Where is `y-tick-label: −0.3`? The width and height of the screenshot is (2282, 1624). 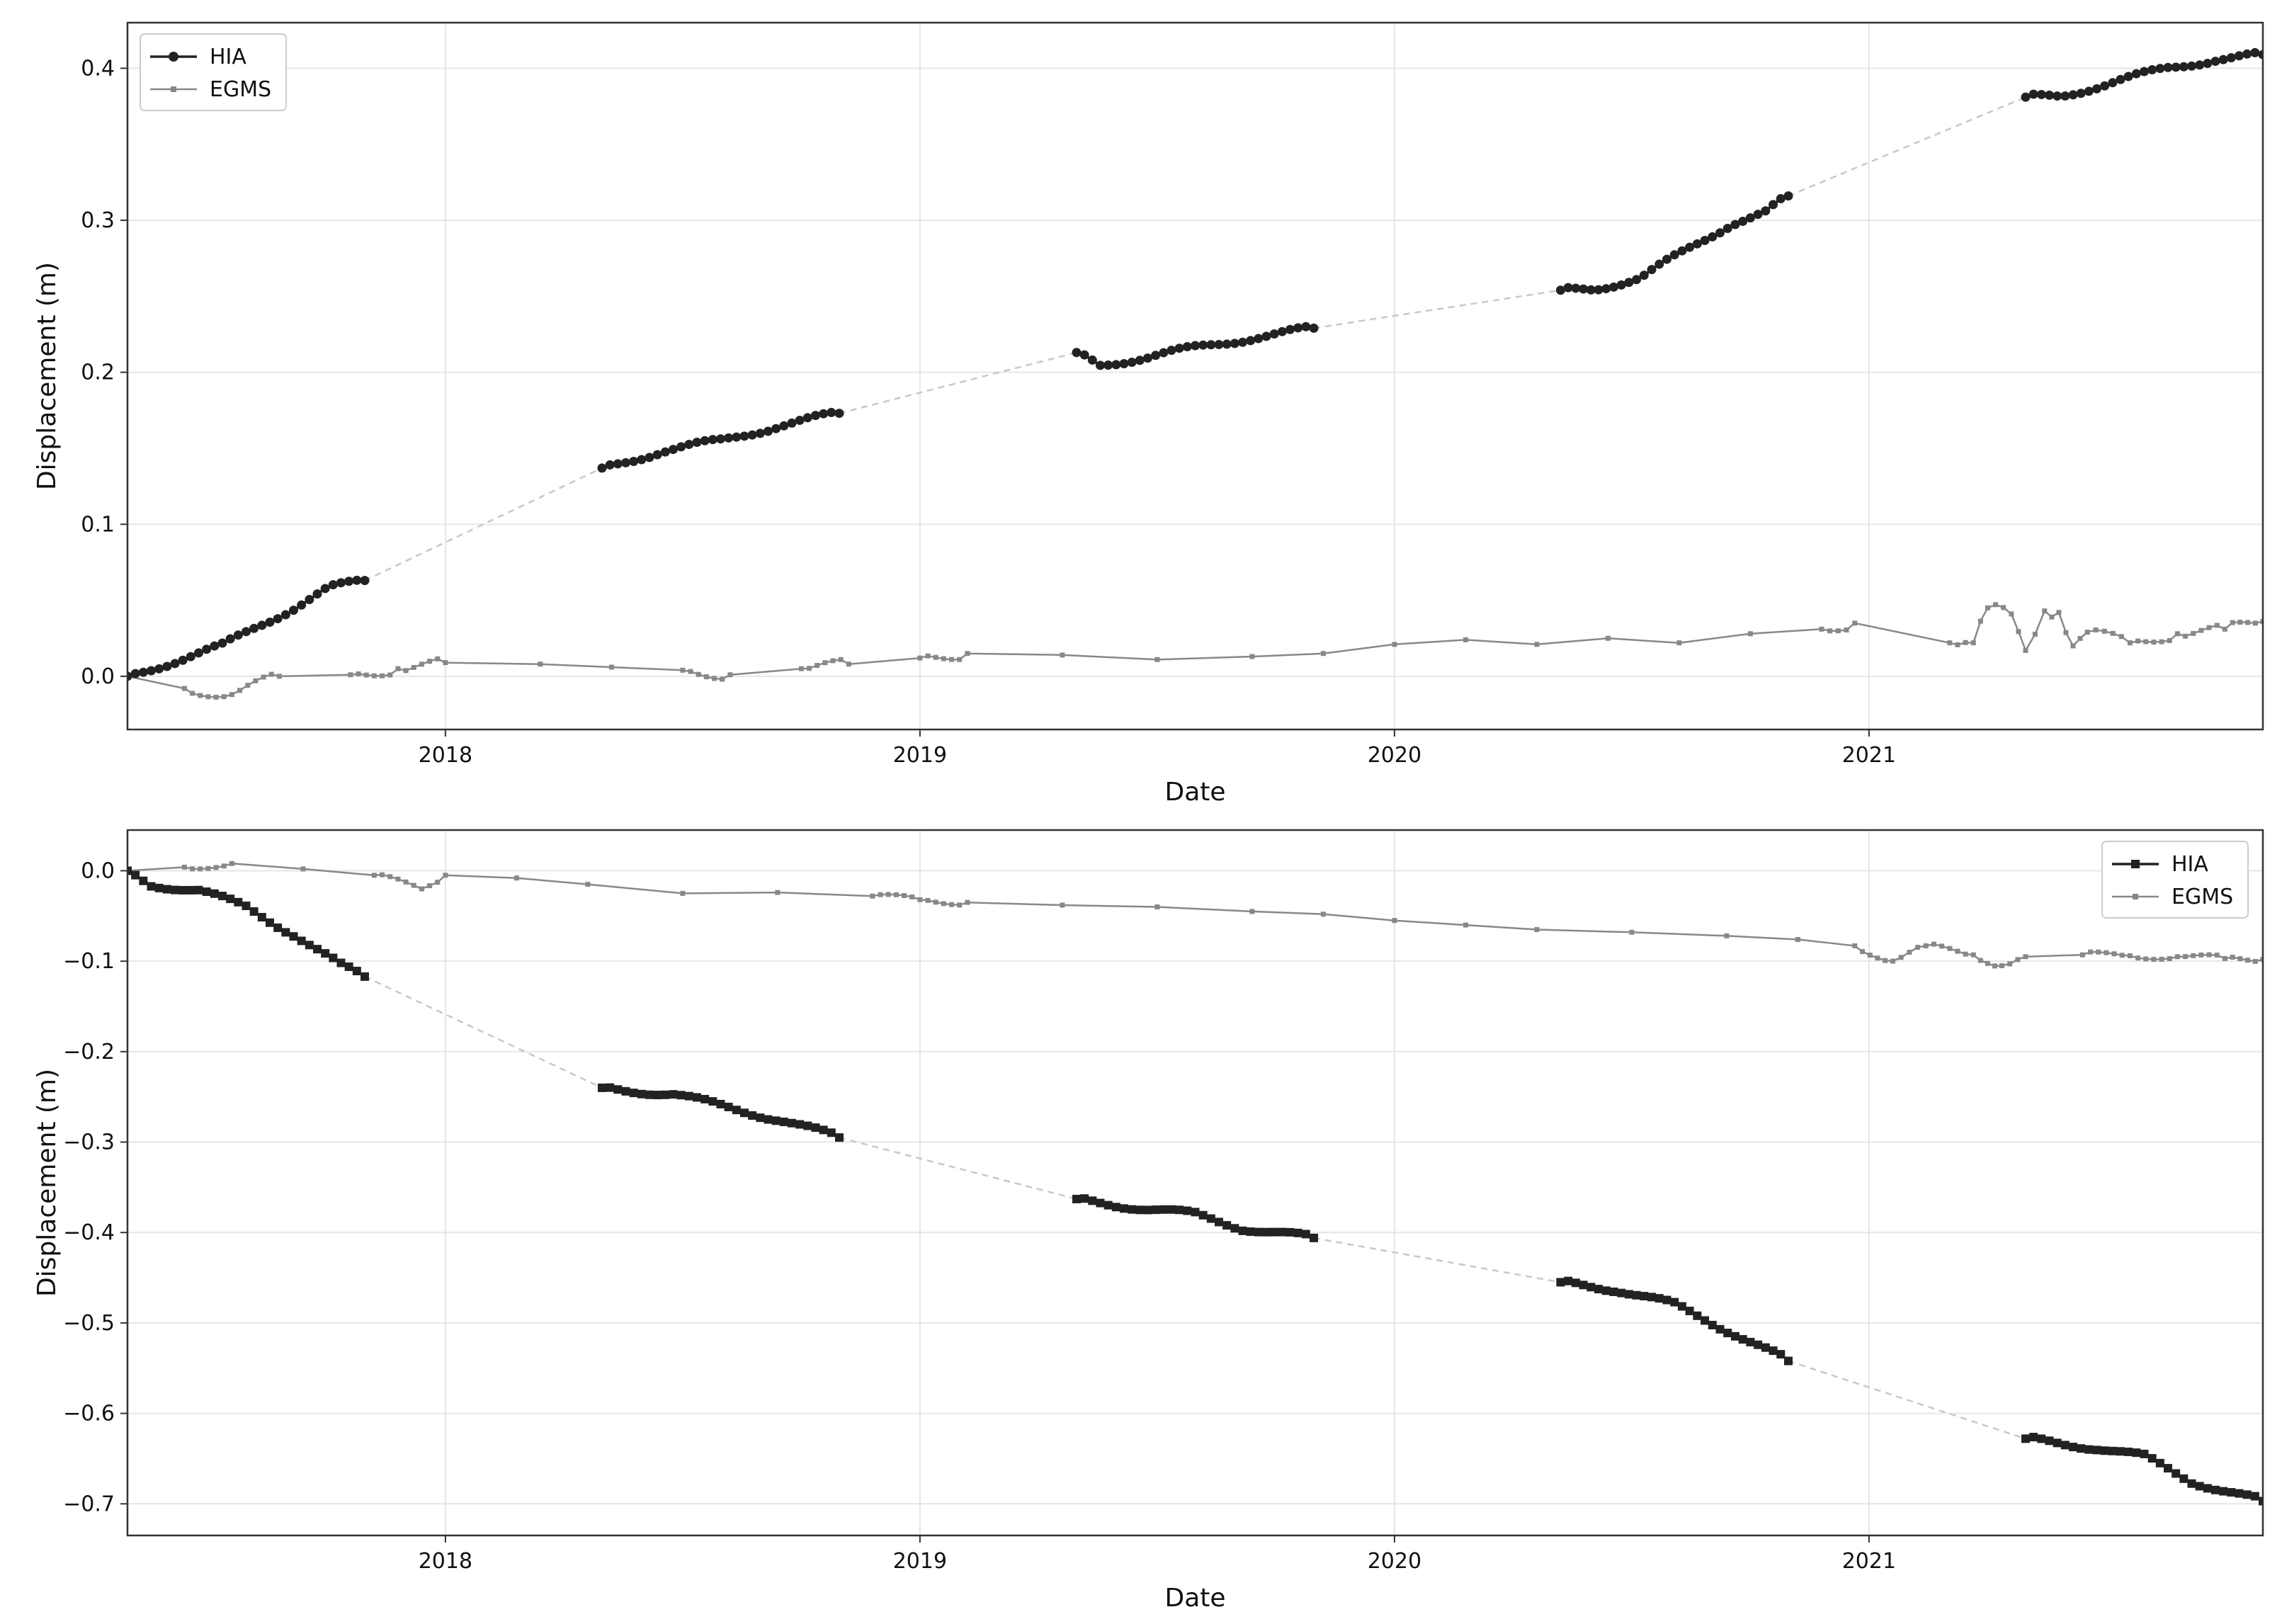 y-tick-label: −0.3 is located at coordinates (89, 1142).